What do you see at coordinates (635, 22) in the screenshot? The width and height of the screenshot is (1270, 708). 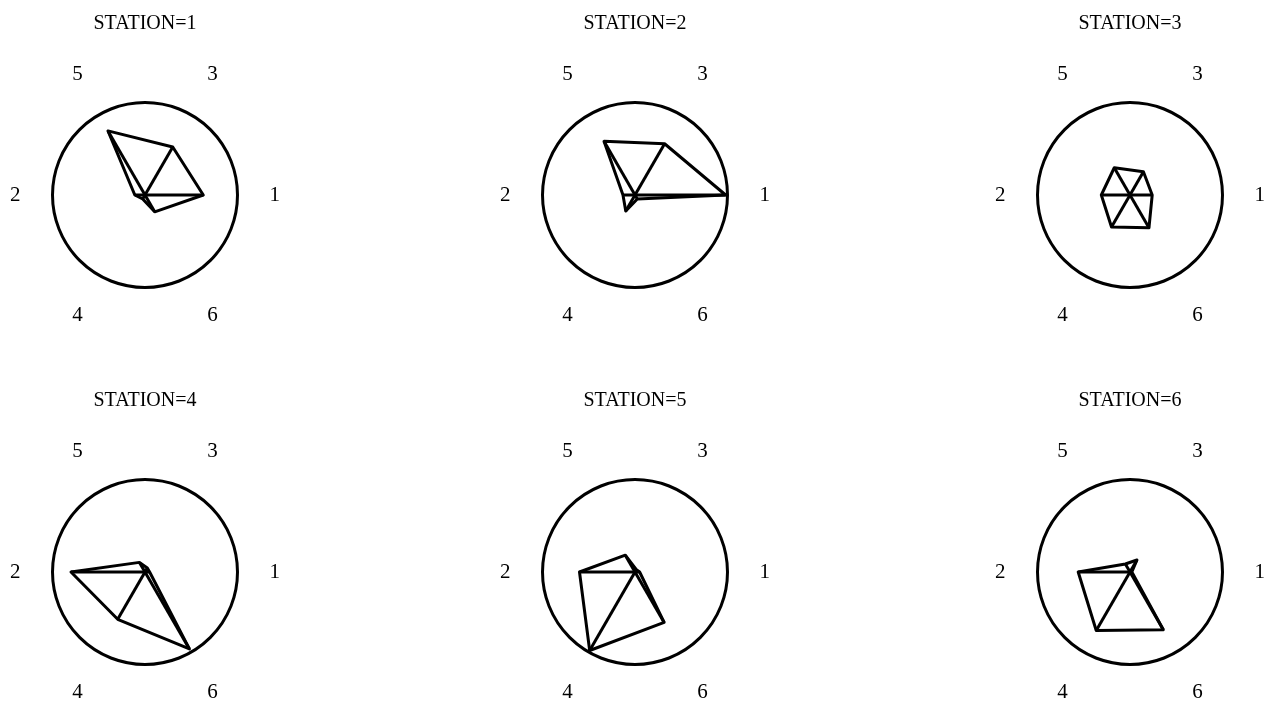 I see `chart-title: STATION=2` at bounding box center [635, 22].